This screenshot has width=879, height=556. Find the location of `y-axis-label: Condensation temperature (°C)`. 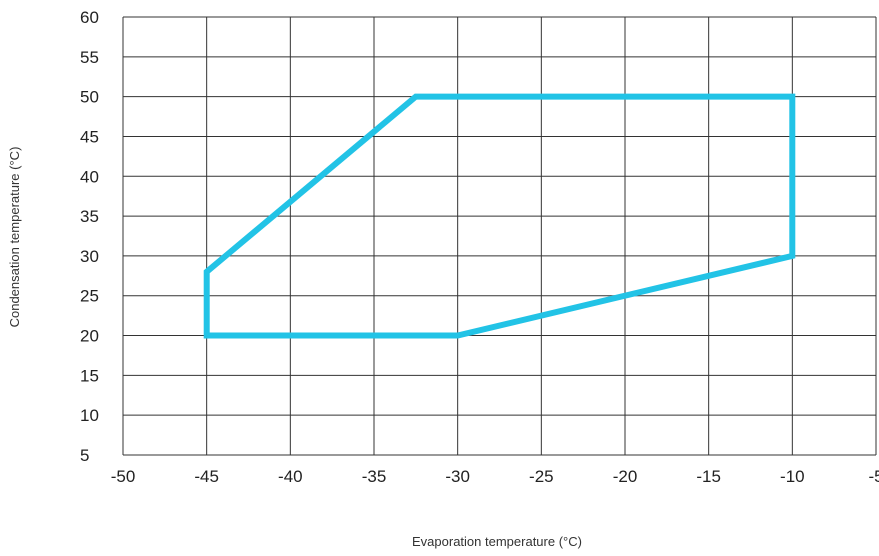

y-axis-label: Condensation temperature (°C) is located at coordinates (14, 237).